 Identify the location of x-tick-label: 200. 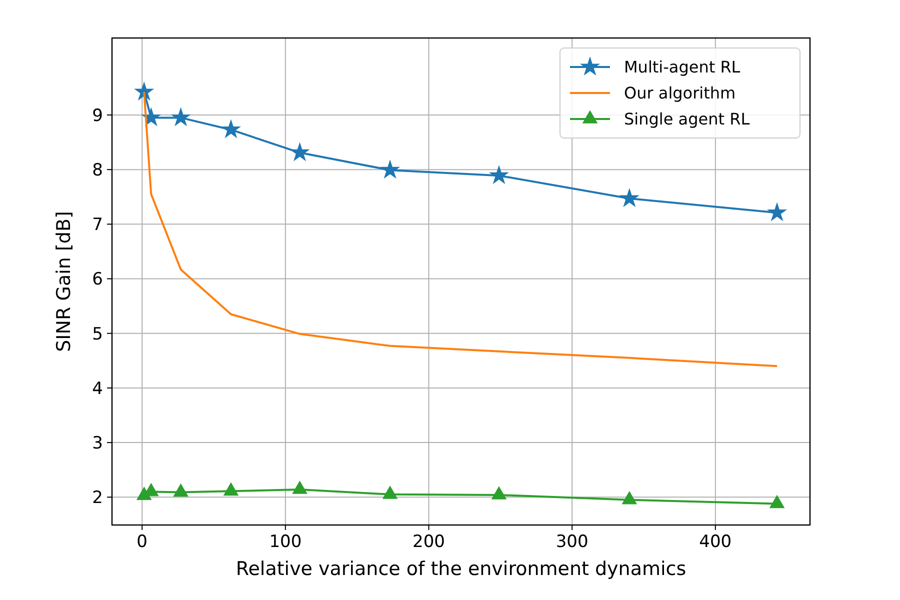
(428, 542).